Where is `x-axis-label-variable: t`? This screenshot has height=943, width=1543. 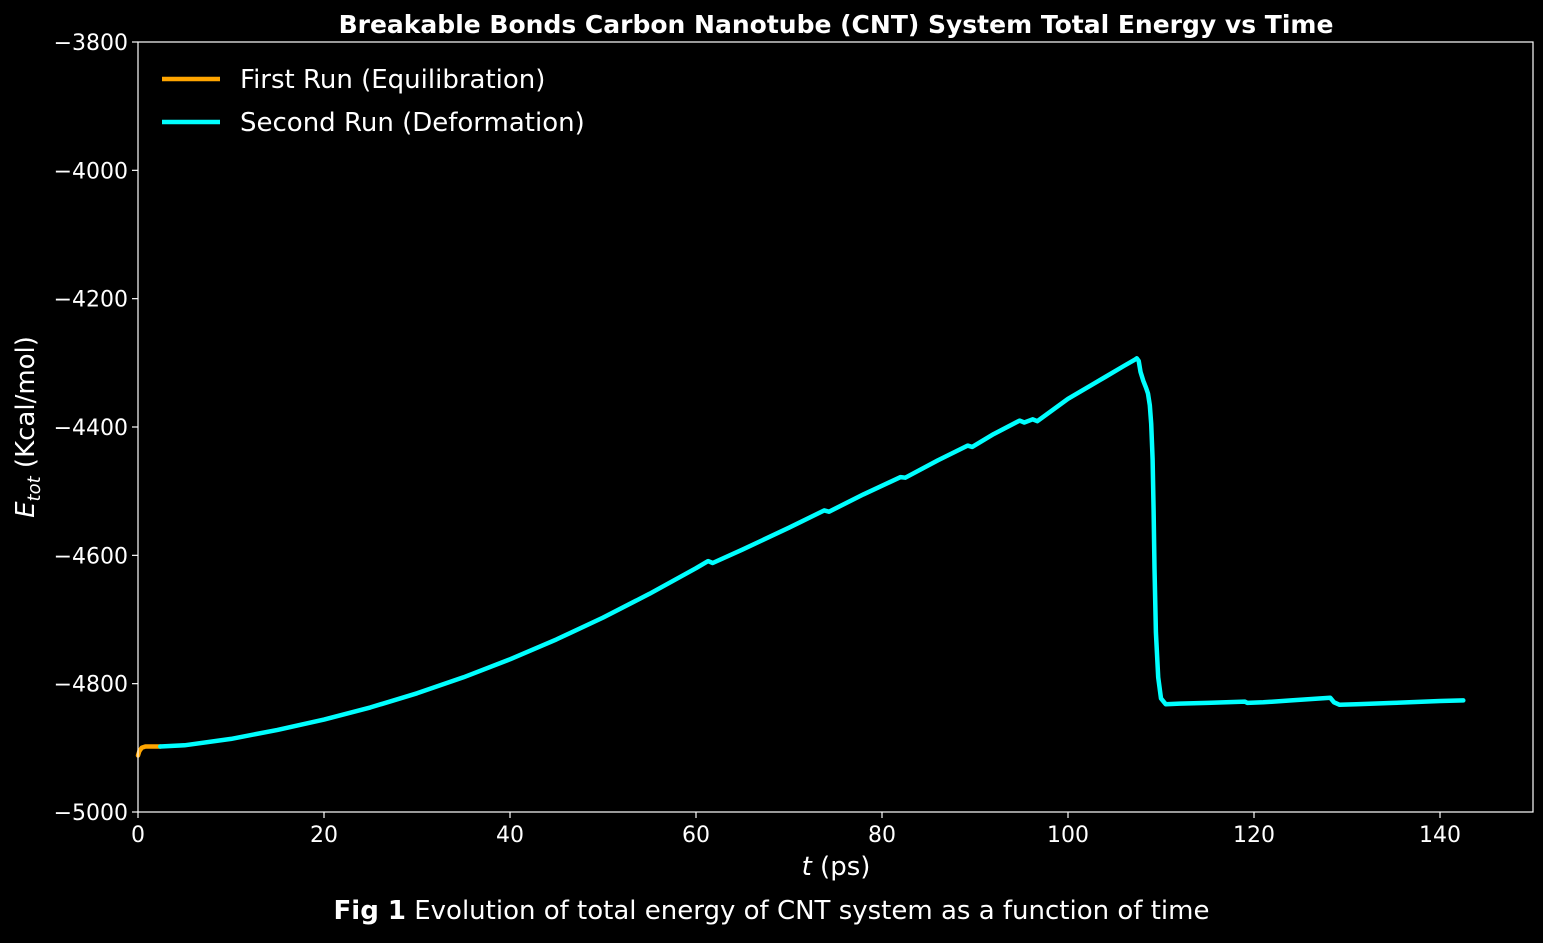
x-axis-label-variable: t is located at coordinates (807, 867).